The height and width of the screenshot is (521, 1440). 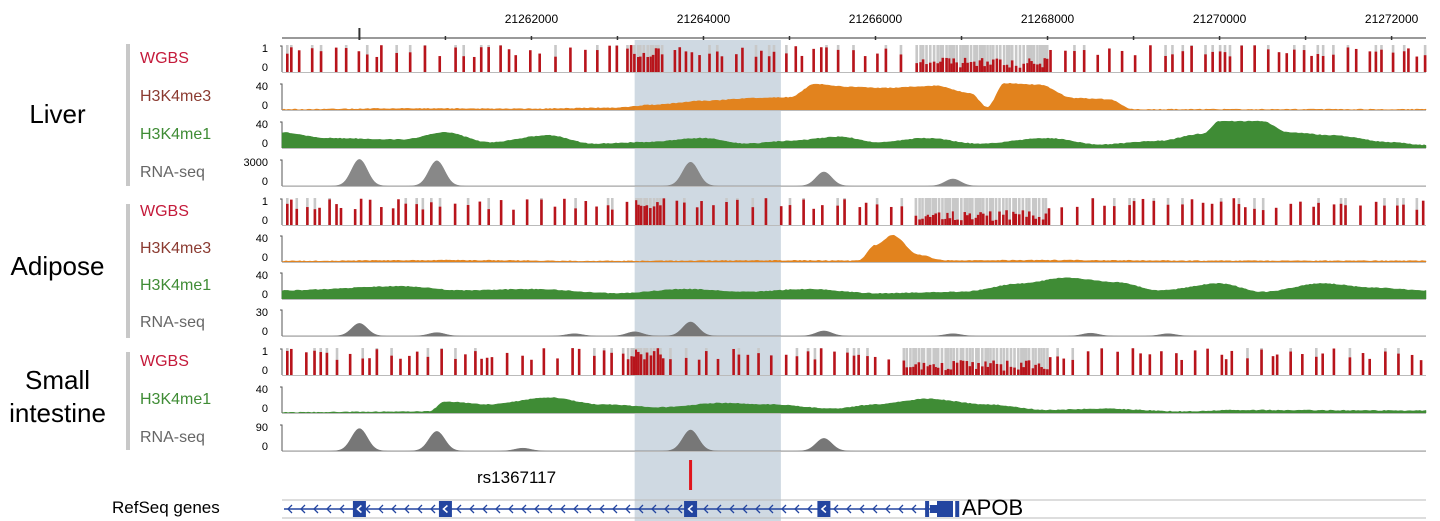 I want to click on track-label: H3K4me3, so click(x=176, y=96).